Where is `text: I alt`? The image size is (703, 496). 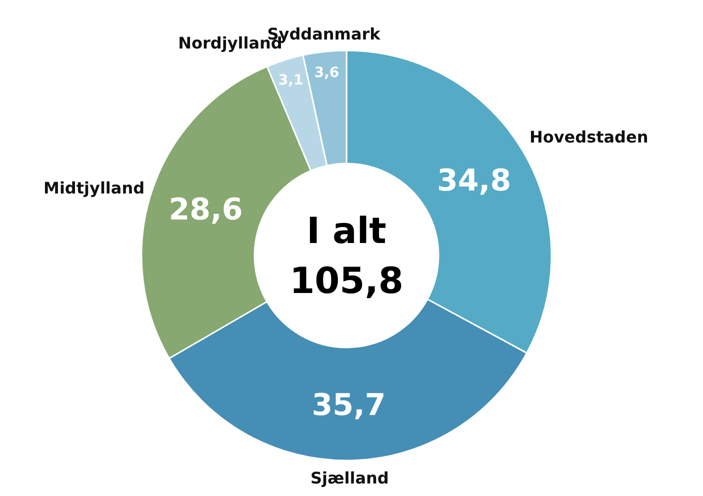 text: I alt is located at coordinates (346, 231).